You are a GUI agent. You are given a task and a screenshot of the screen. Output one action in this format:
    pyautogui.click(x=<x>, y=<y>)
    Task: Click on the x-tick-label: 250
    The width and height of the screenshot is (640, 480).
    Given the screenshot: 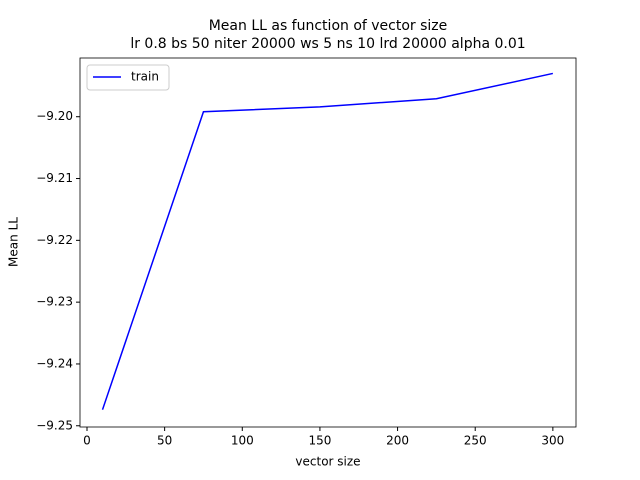 What is the action you would take?
    pyautogui.click(x=475, y=441)
    